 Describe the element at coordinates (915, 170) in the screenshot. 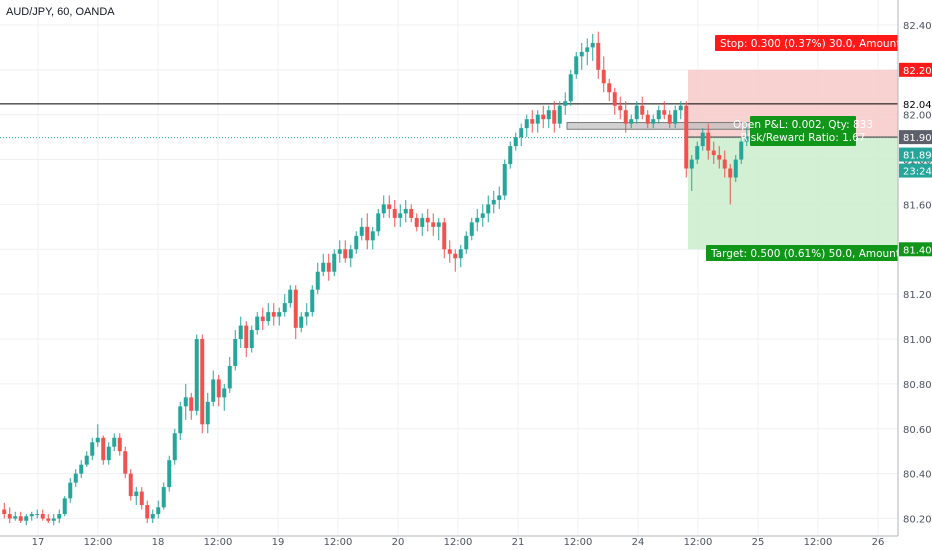

I see `countdown-tag: 23:24` at that location.